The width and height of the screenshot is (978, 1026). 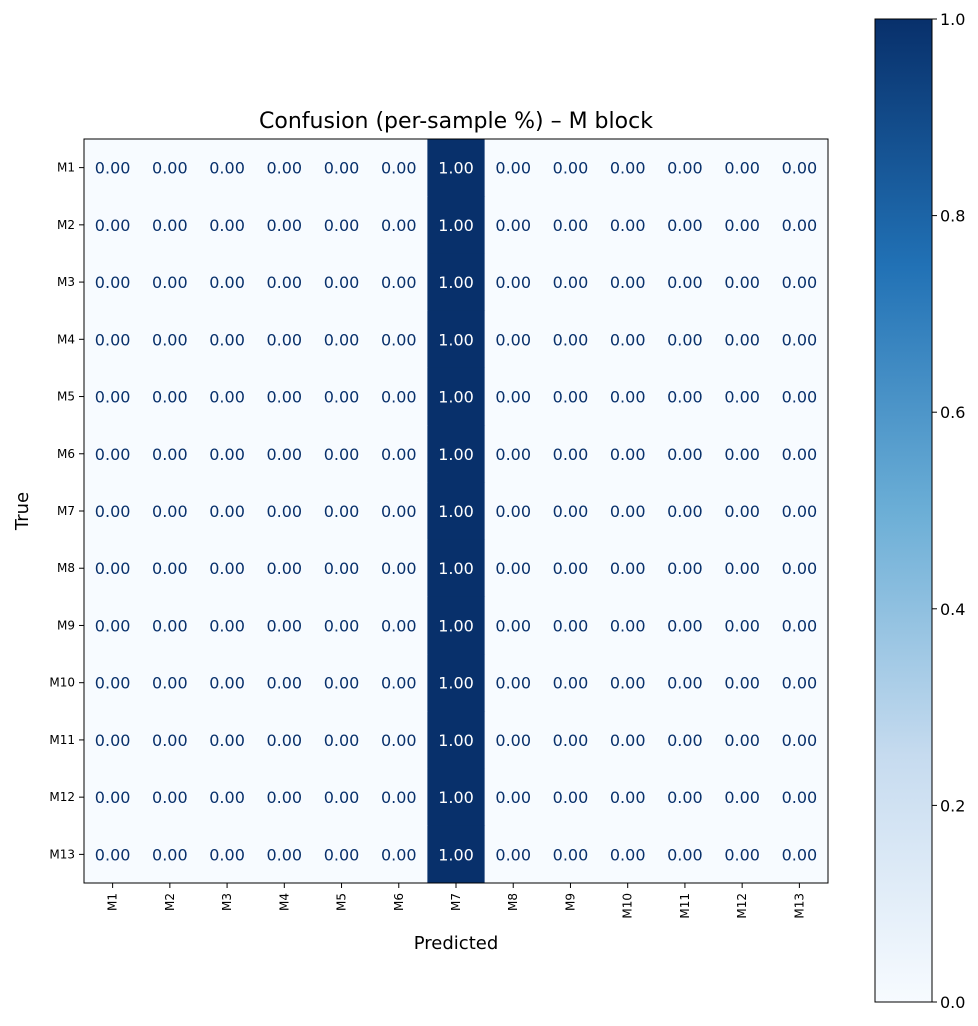 I want to click on heatmap-cell-M7-M8, so click(x=513, y=511).